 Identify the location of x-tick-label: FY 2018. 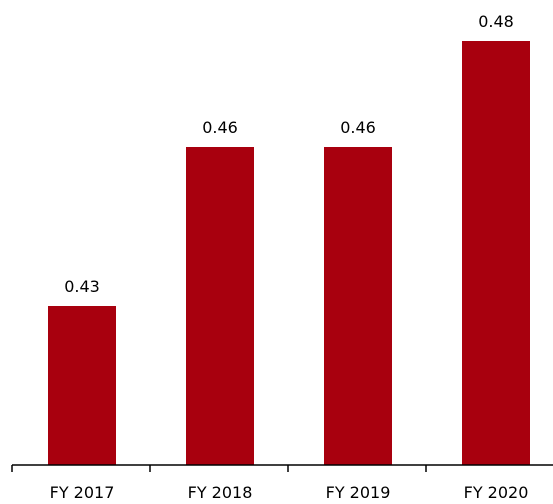
(220, 492).